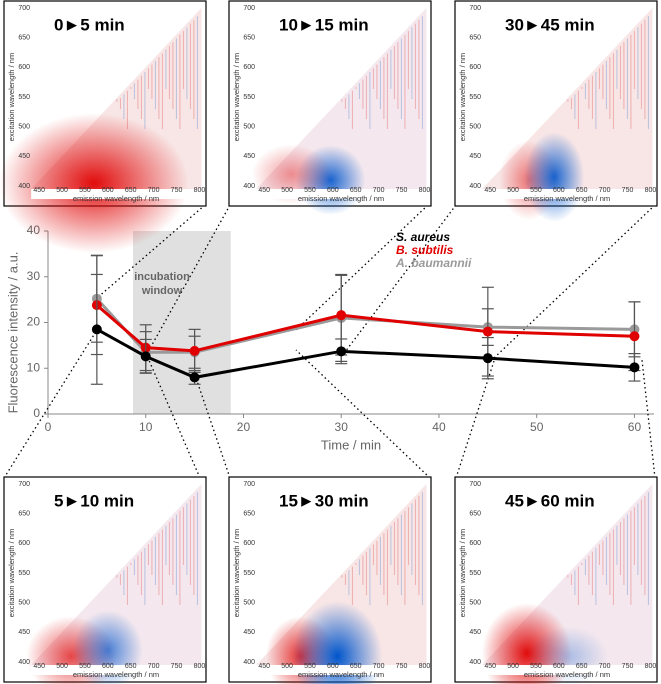 The height and width of the screenshot is (684, 661). What do you see at coordinates (324, 24) in the screenshot?
I see `inset-title: 10►15 min` at bounding box center [324, 24].